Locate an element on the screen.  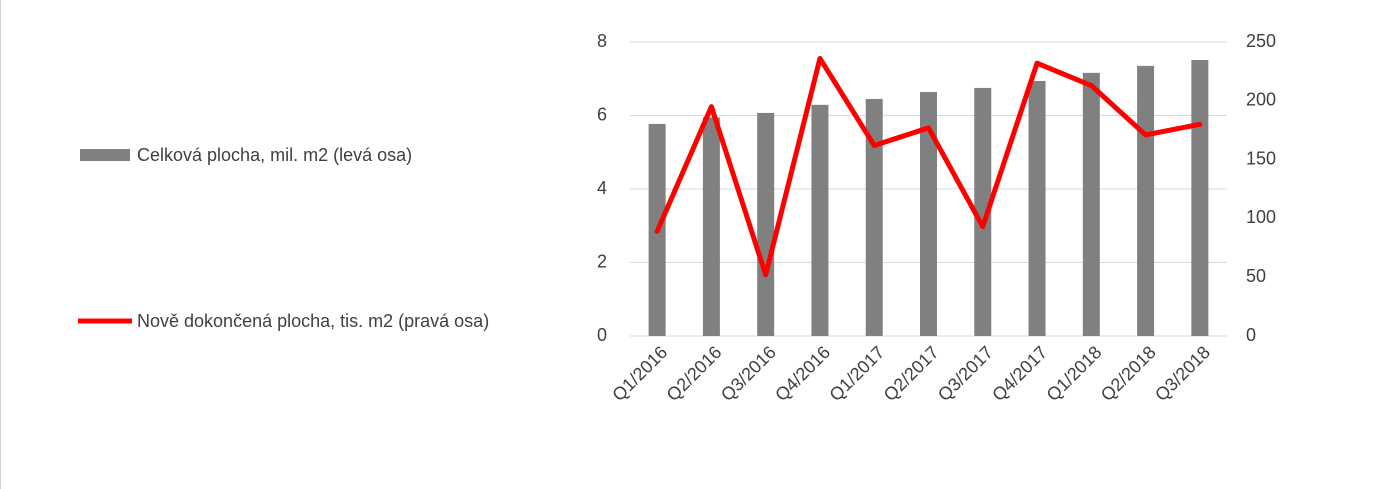
x-tick-label: Q3/2017 is located at coordinates (965, 373).